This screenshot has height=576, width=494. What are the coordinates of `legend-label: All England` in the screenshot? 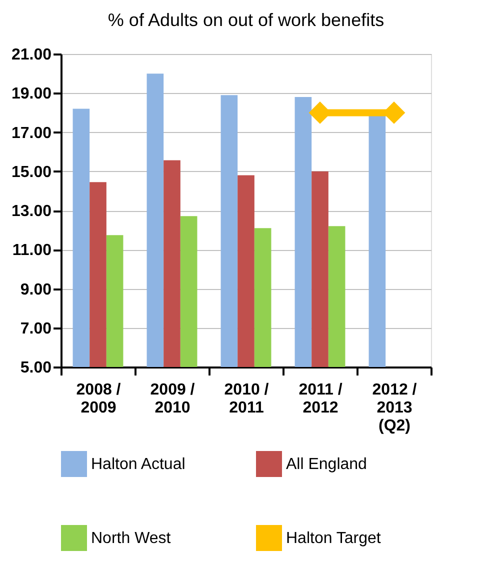 It's located at (326, 464).